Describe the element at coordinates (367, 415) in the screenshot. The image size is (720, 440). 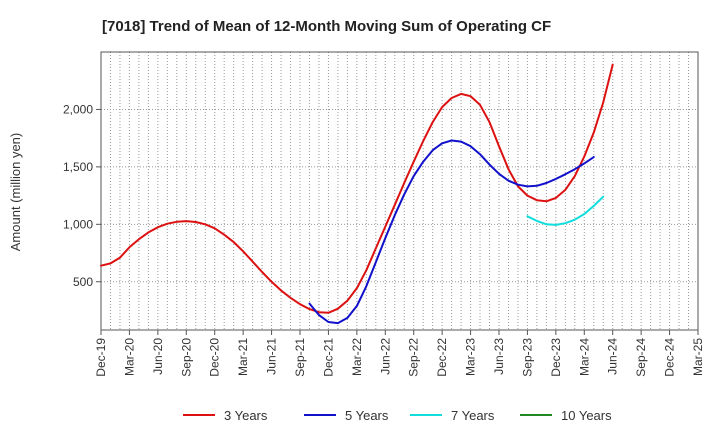
I see `legend-label-5-years: 5 Years` at that location.